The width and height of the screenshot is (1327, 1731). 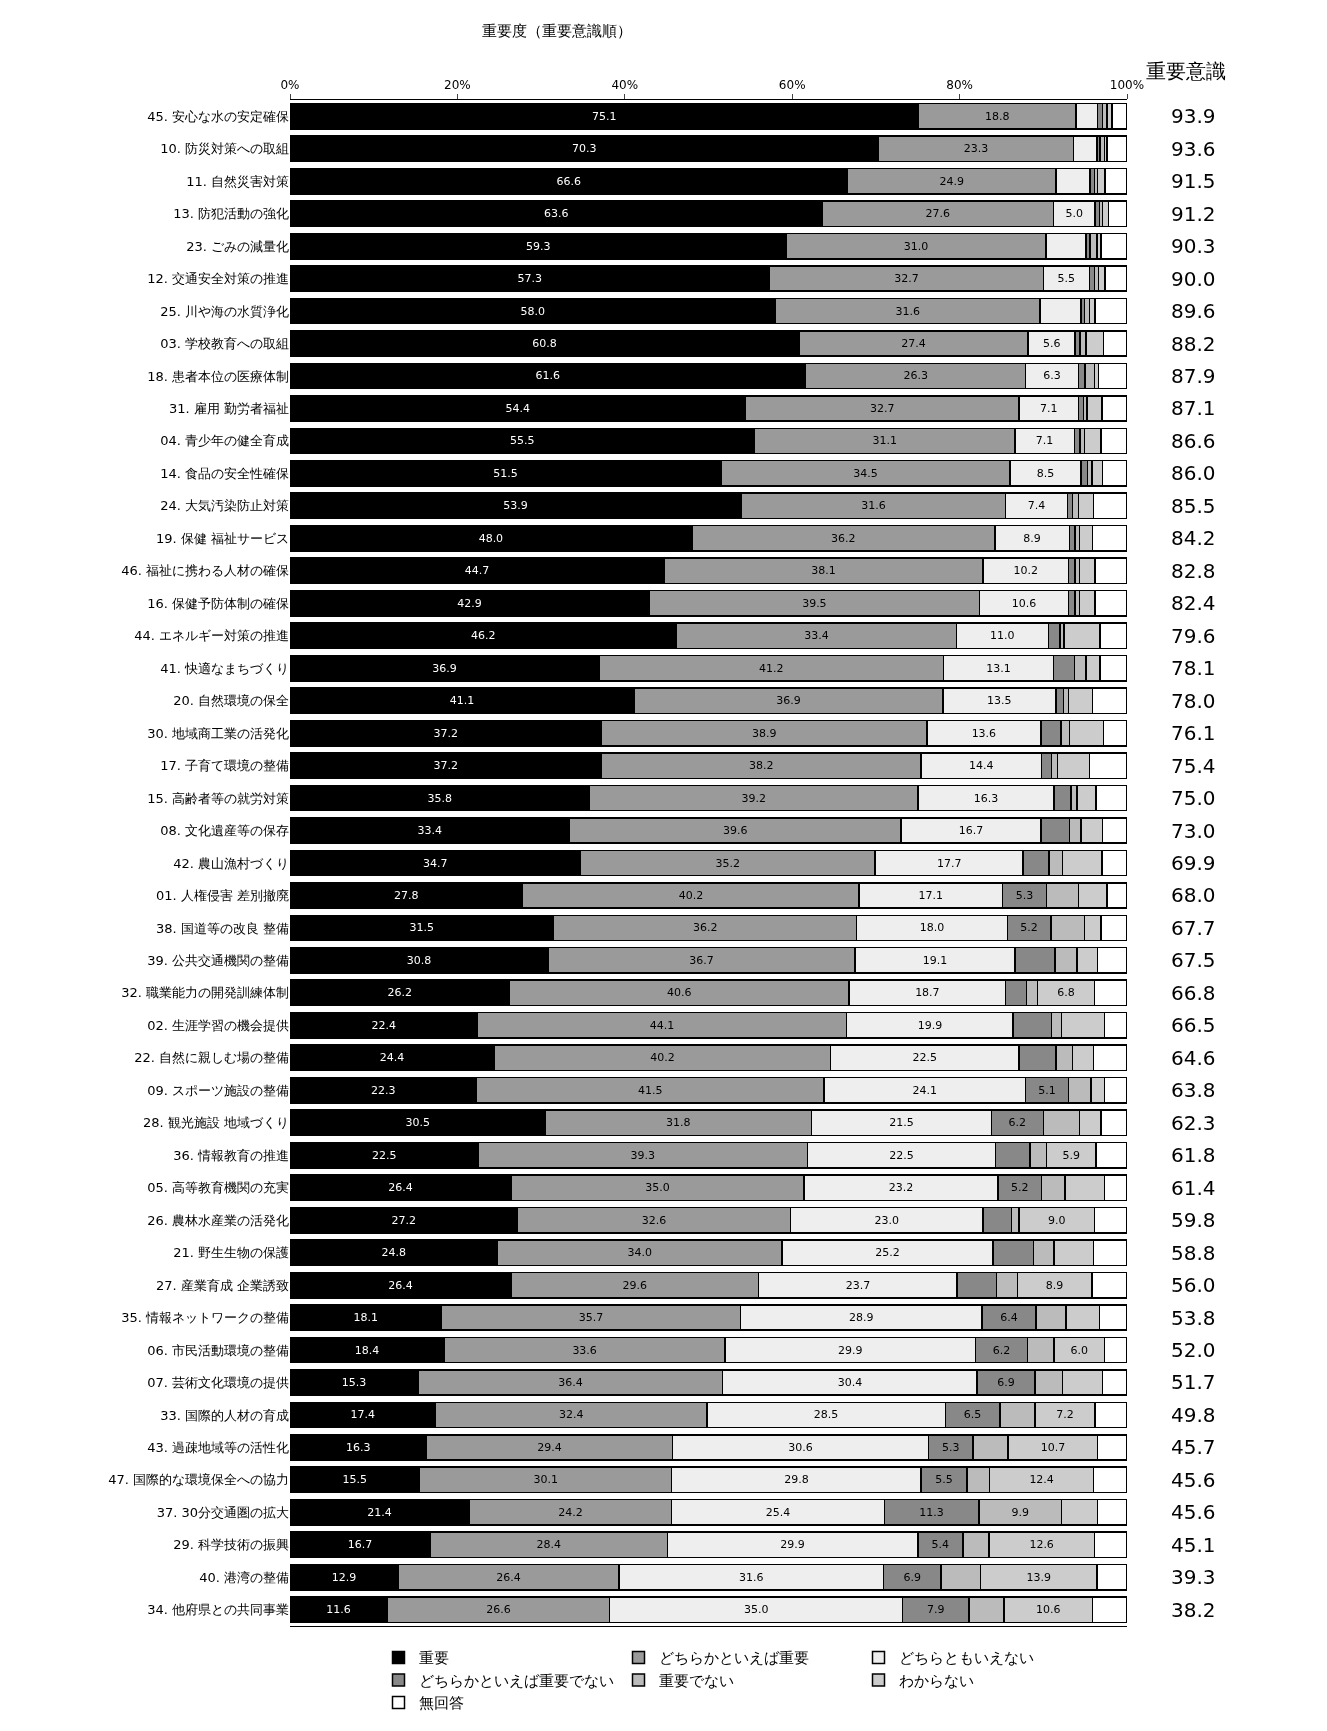 What do you see at coordinates (491, 538) in the screenshot?
I see `data-label: 48.0` at bounding box center [491, 538].